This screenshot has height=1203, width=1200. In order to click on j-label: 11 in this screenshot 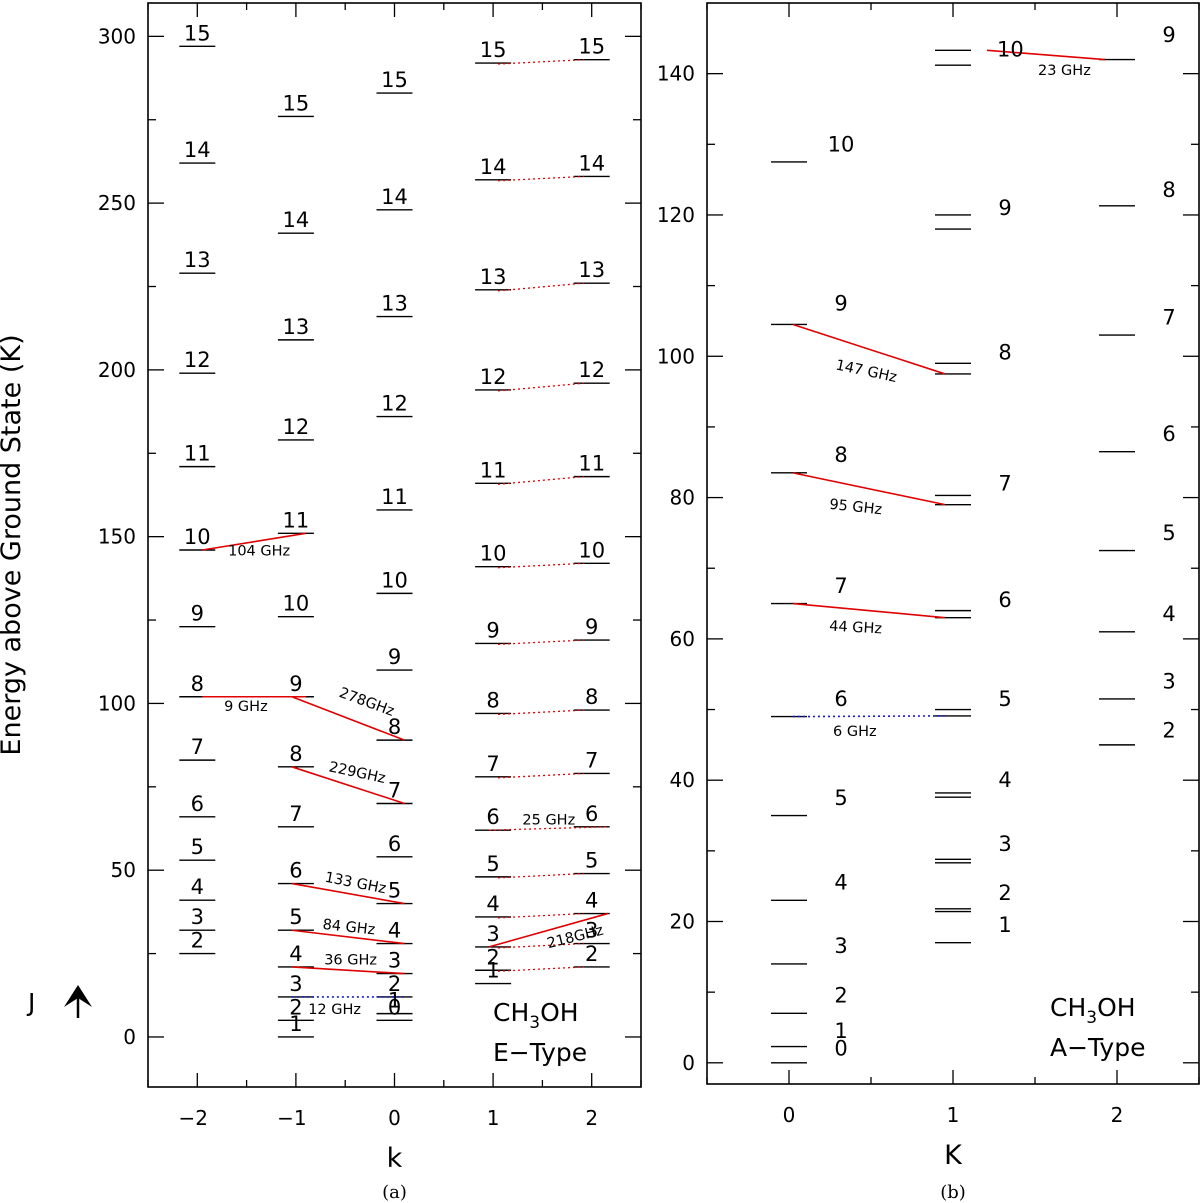, I will do `click(591, 464)`.